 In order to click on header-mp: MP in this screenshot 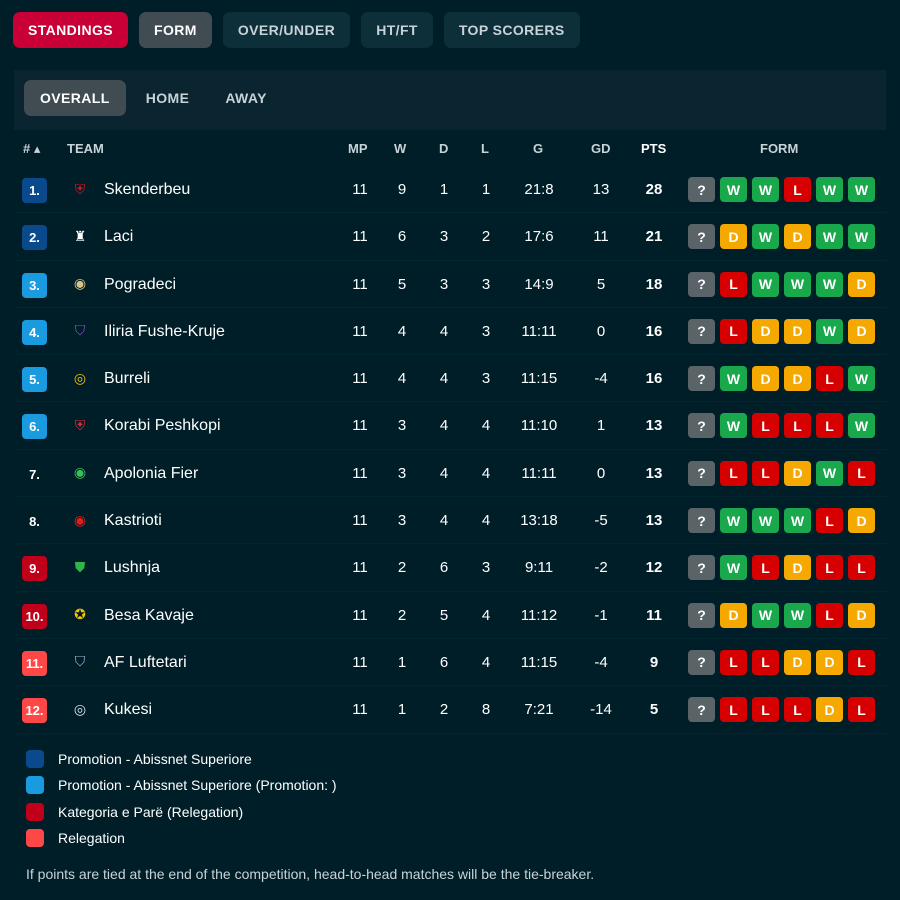, I will do `click(358, 148)`.